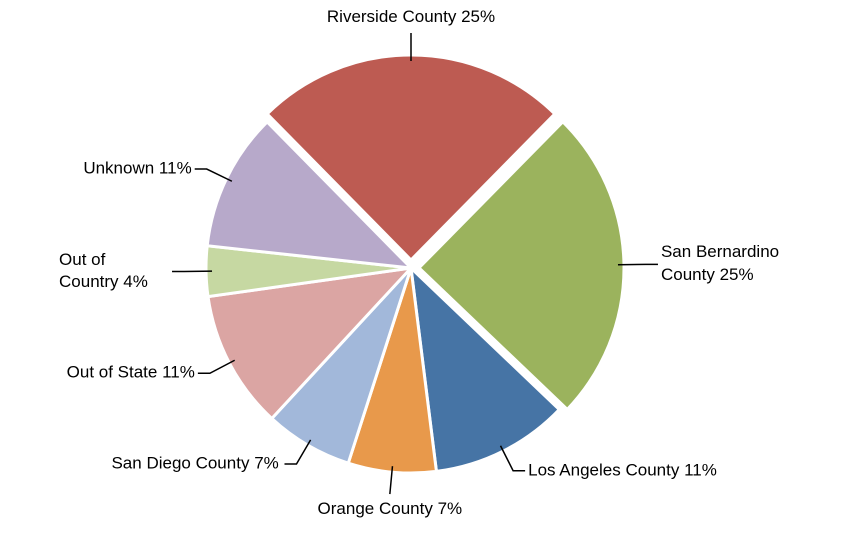 The width and height of the screenshot is (846, 560). I want to click on slice-label: Riverside County 25%, so click(411, 17).